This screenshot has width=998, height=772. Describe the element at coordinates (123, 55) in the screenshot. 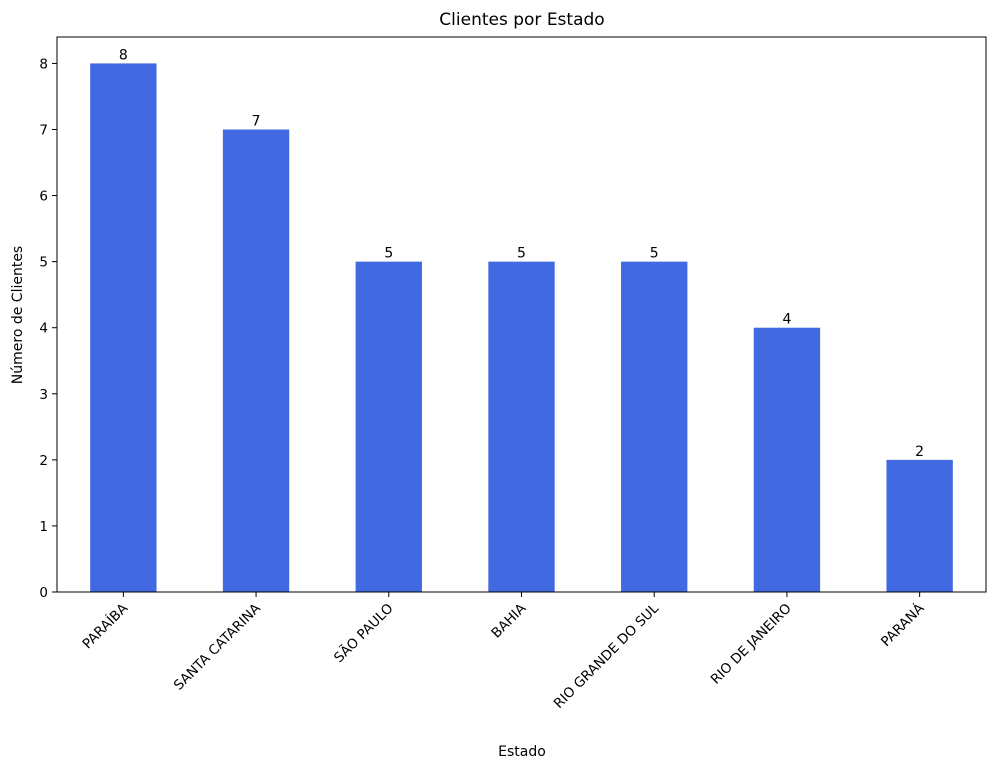

I see `data-label: 8` at that location.